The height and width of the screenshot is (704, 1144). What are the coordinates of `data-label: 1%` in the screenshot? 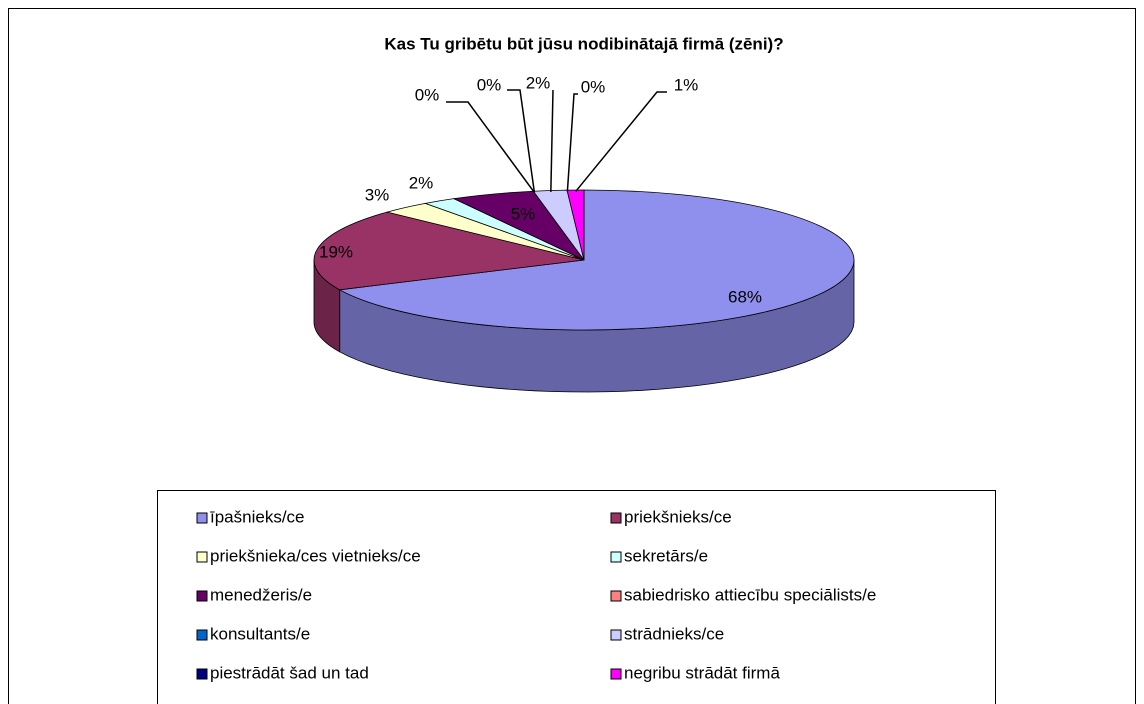 It's located at (686, 84).